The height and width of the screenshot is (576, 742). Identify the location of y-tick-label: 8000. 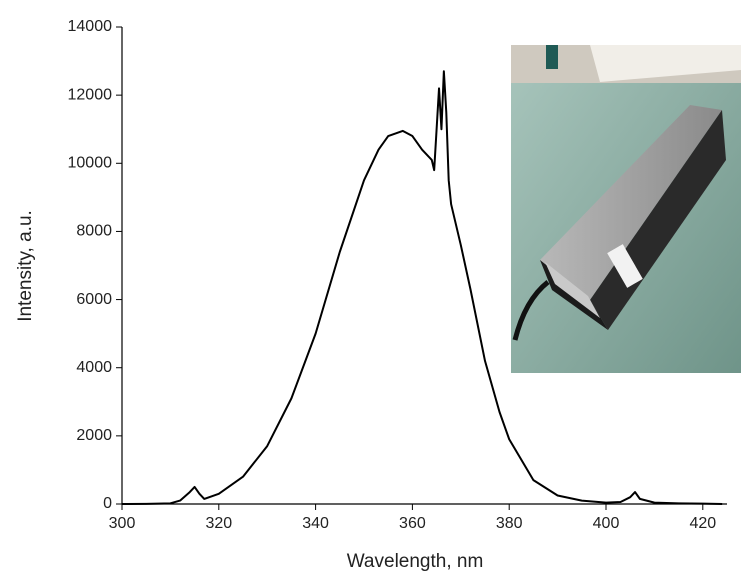
(94, 231).